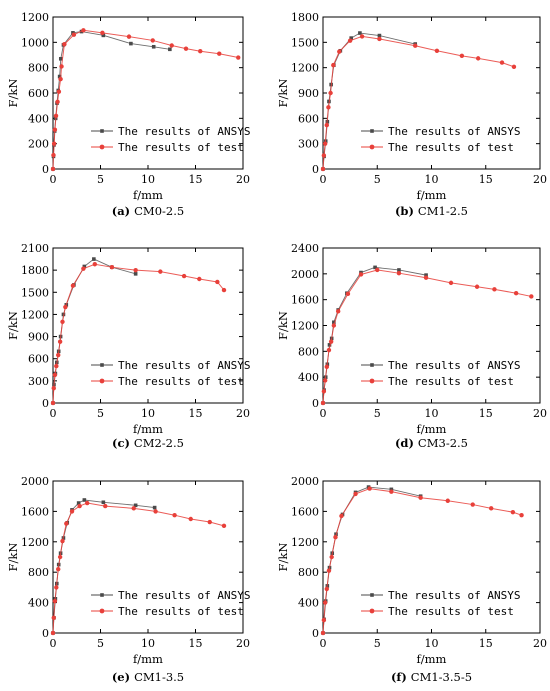 The height and width of the screenshot is (691, 550). I want to click on legend-label: The results of test, so click(451, 381).